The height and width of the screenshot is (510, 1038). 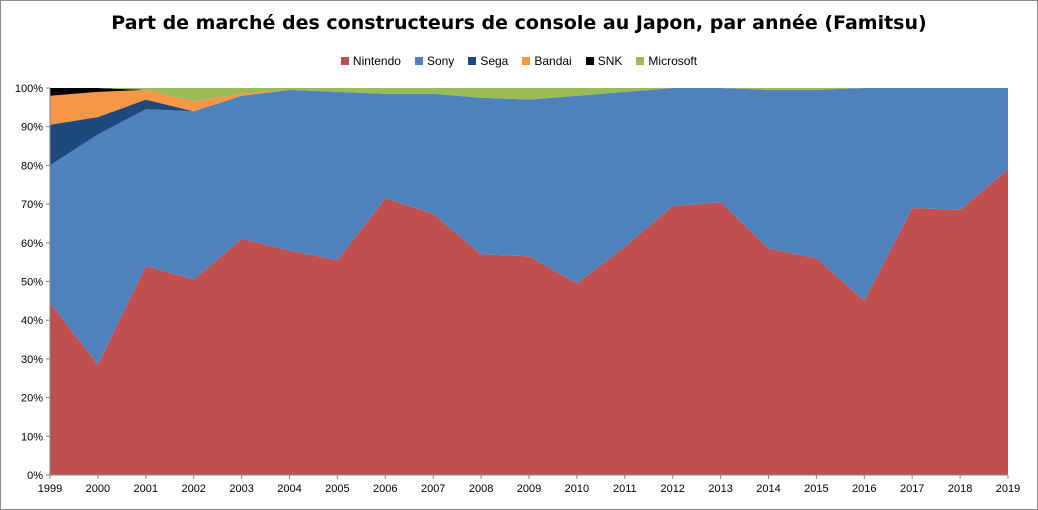 I want to click on y-tick-label: 50%, so click(x=32, y=283).